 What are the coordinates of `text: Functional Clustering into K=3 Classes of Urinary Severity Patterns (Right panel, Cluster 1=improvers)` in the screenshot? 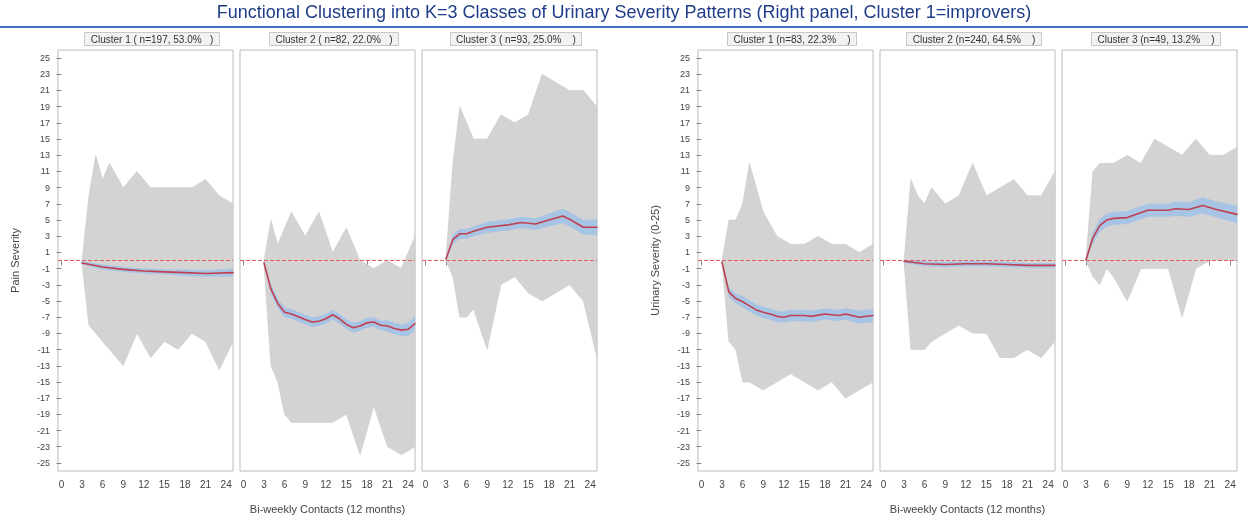 It's located at (624, 12).